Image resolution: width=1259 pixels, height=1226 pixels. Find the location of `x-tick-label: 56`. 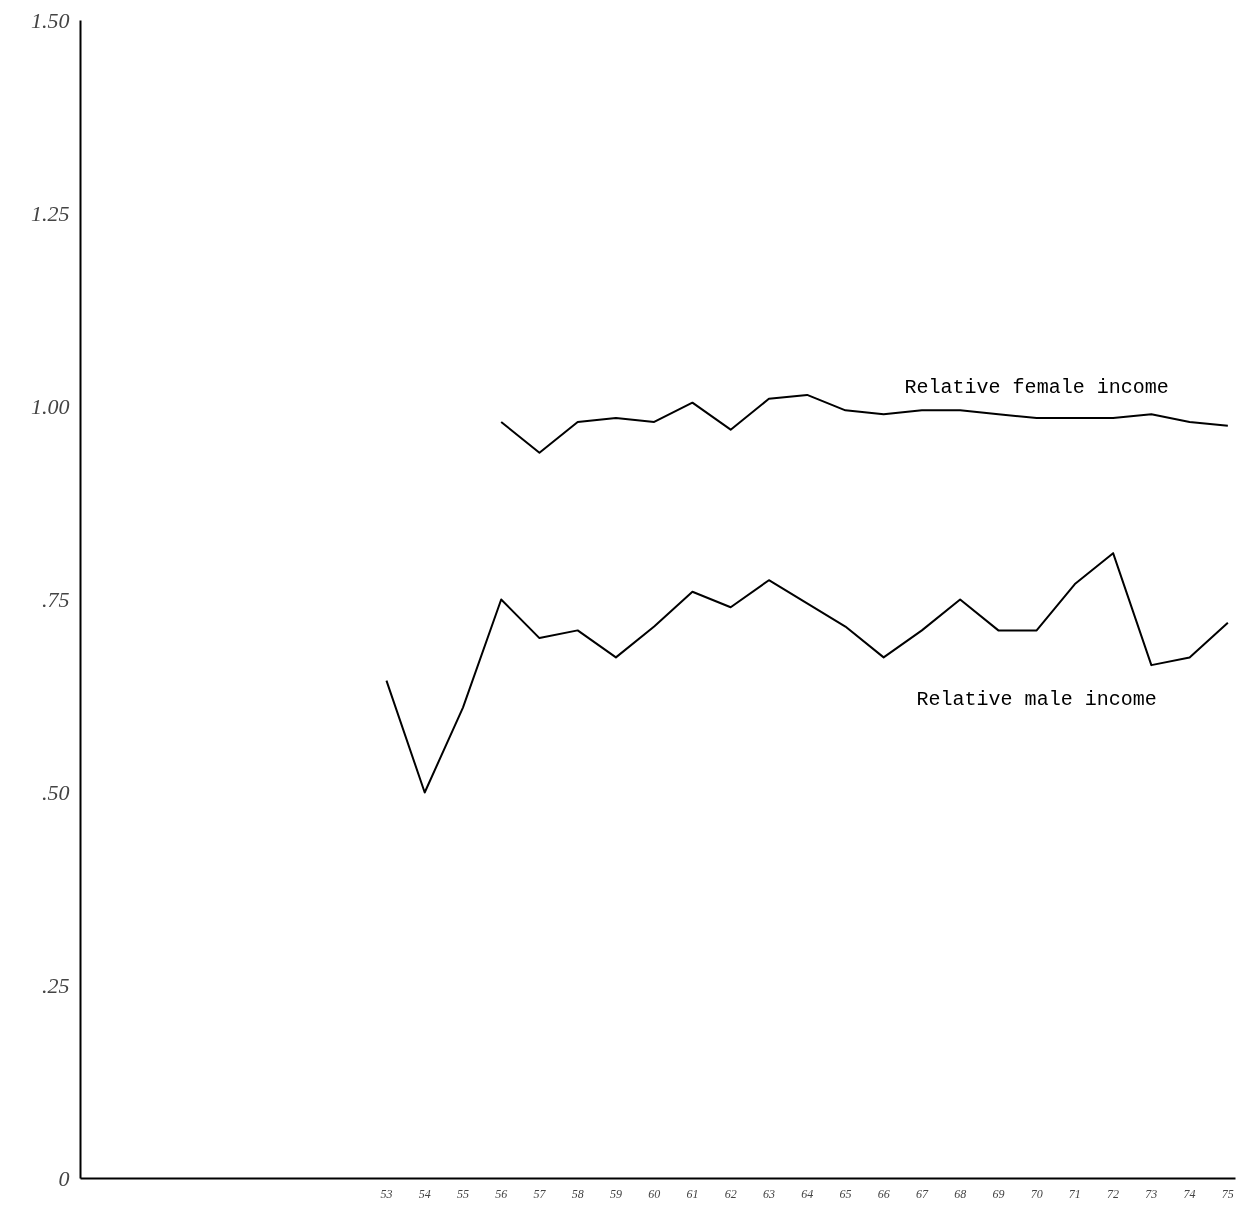

x-tick-label: 56 is located at coordinates (501, 1193).